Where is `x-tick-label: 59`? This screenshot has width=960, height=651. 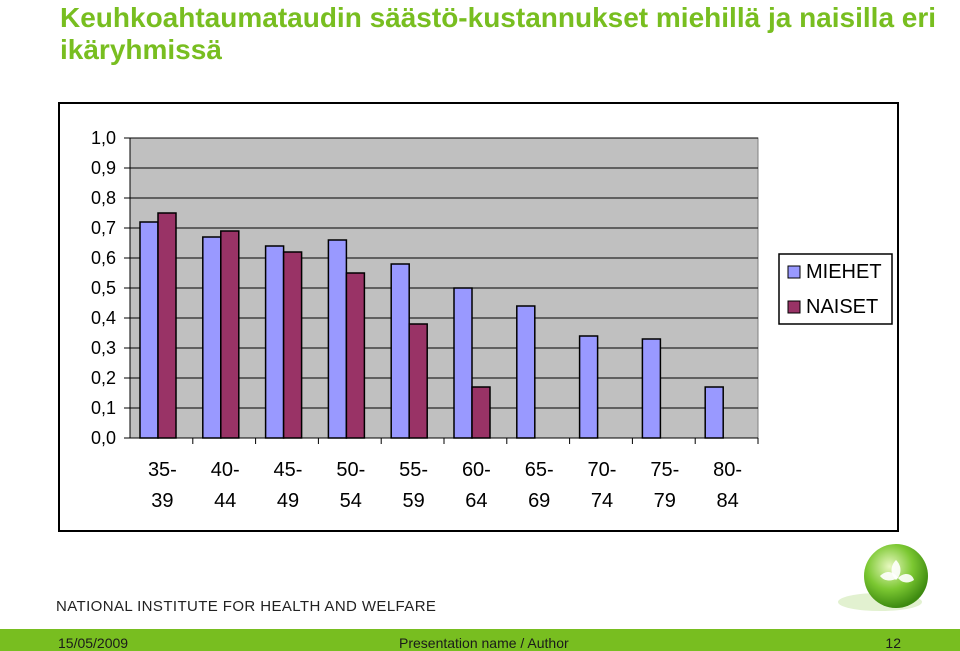
x-tick-label: 59 is located at coordinates (413, 501).